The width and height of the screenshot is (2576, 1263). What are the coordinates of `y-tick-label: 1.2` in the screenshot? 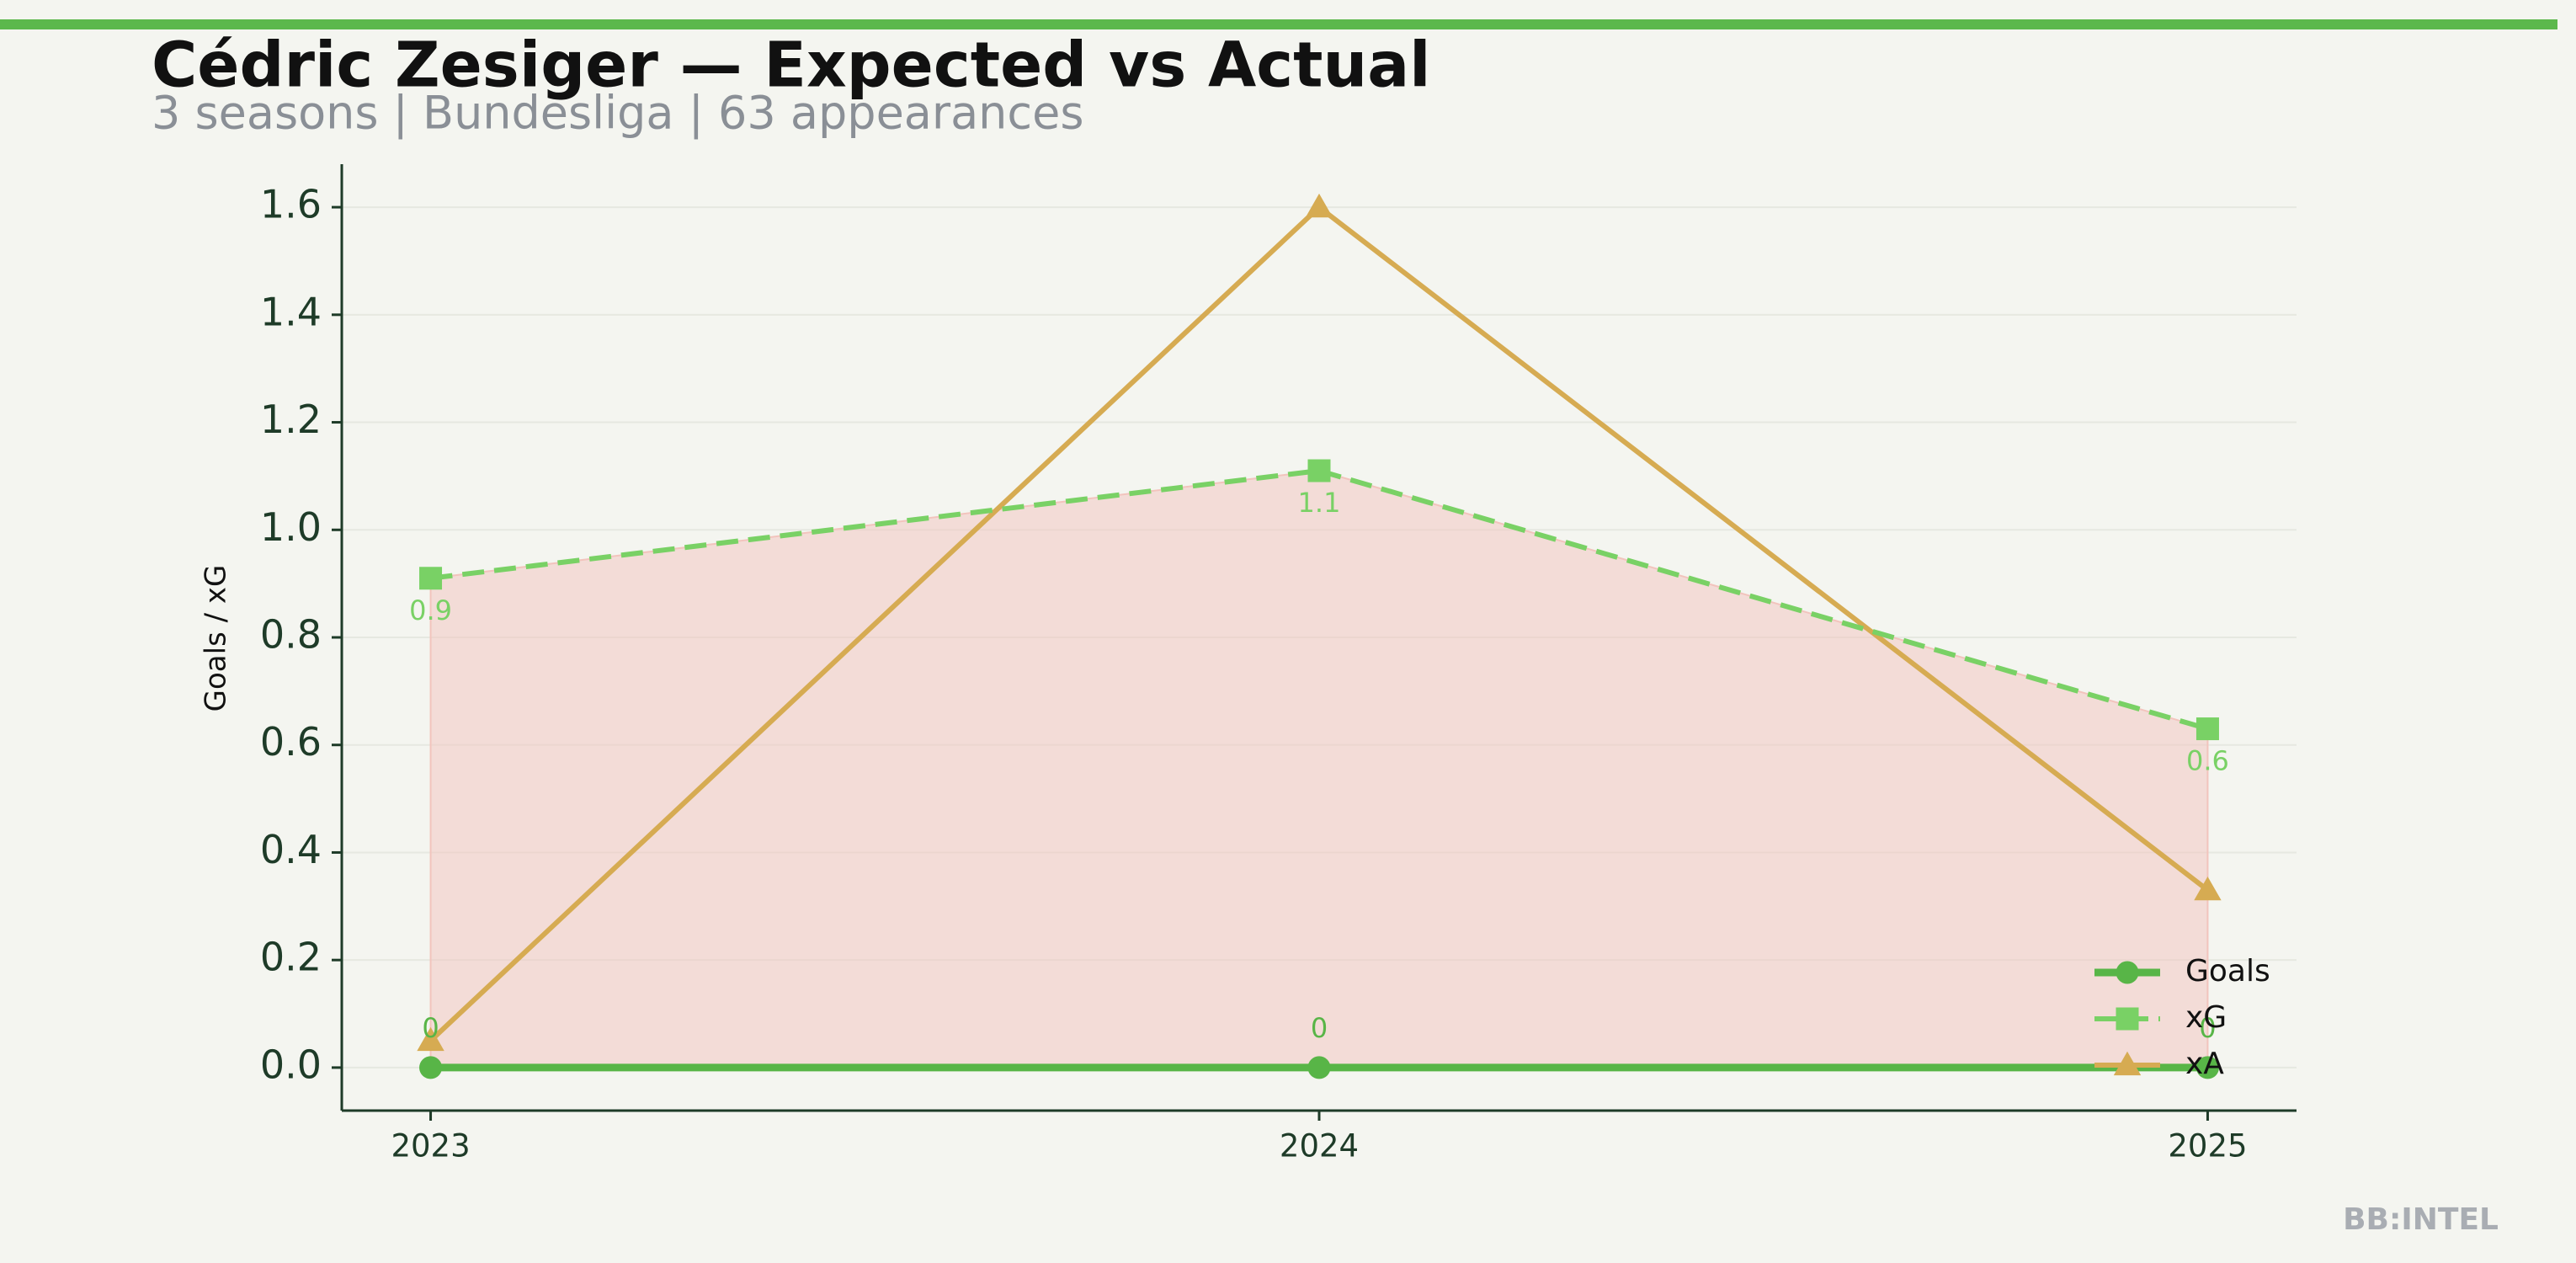 It's located at (291, 419).